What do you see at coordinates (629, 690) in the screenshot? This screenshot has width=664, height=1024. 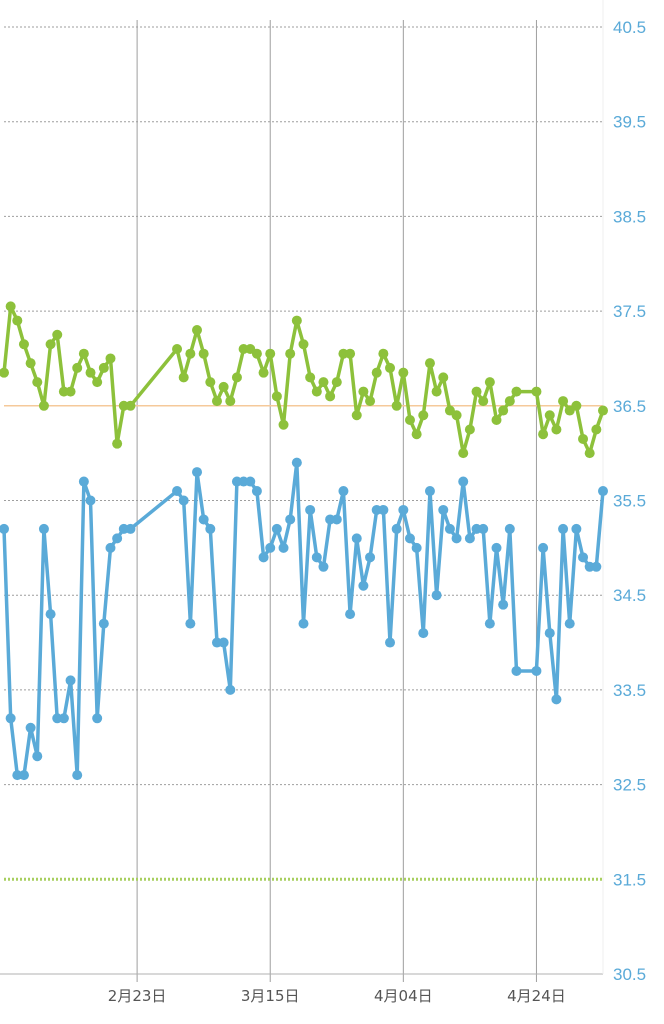 I see `y-tick-label: 33.5` at bounding box center [629, 690].